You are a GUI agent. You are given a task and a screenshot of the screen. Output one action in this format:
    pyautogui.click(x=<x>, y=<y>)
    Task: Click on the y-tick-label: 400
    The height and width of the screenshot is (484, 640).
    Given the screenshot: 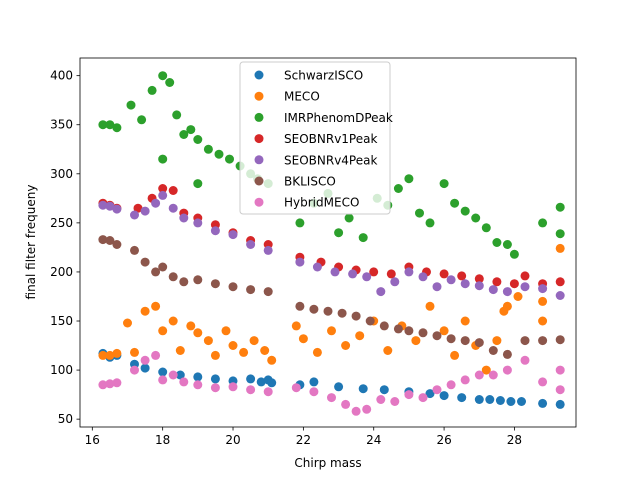 What is the action you would take?
    pyautogui.click(x=61, y=76)
    